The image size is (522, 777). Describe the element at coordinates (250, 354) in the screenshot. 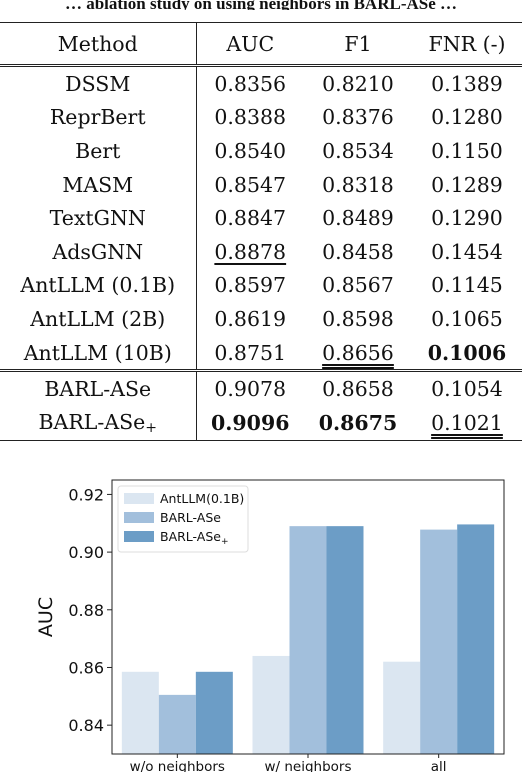

I see `row-auc: 0.8751` at that location.